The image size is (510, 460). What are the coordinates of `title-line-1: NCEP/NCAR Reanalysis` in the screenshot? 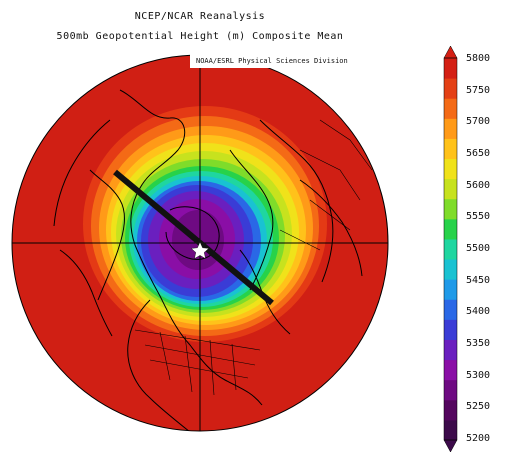 It's located at (200, 16).